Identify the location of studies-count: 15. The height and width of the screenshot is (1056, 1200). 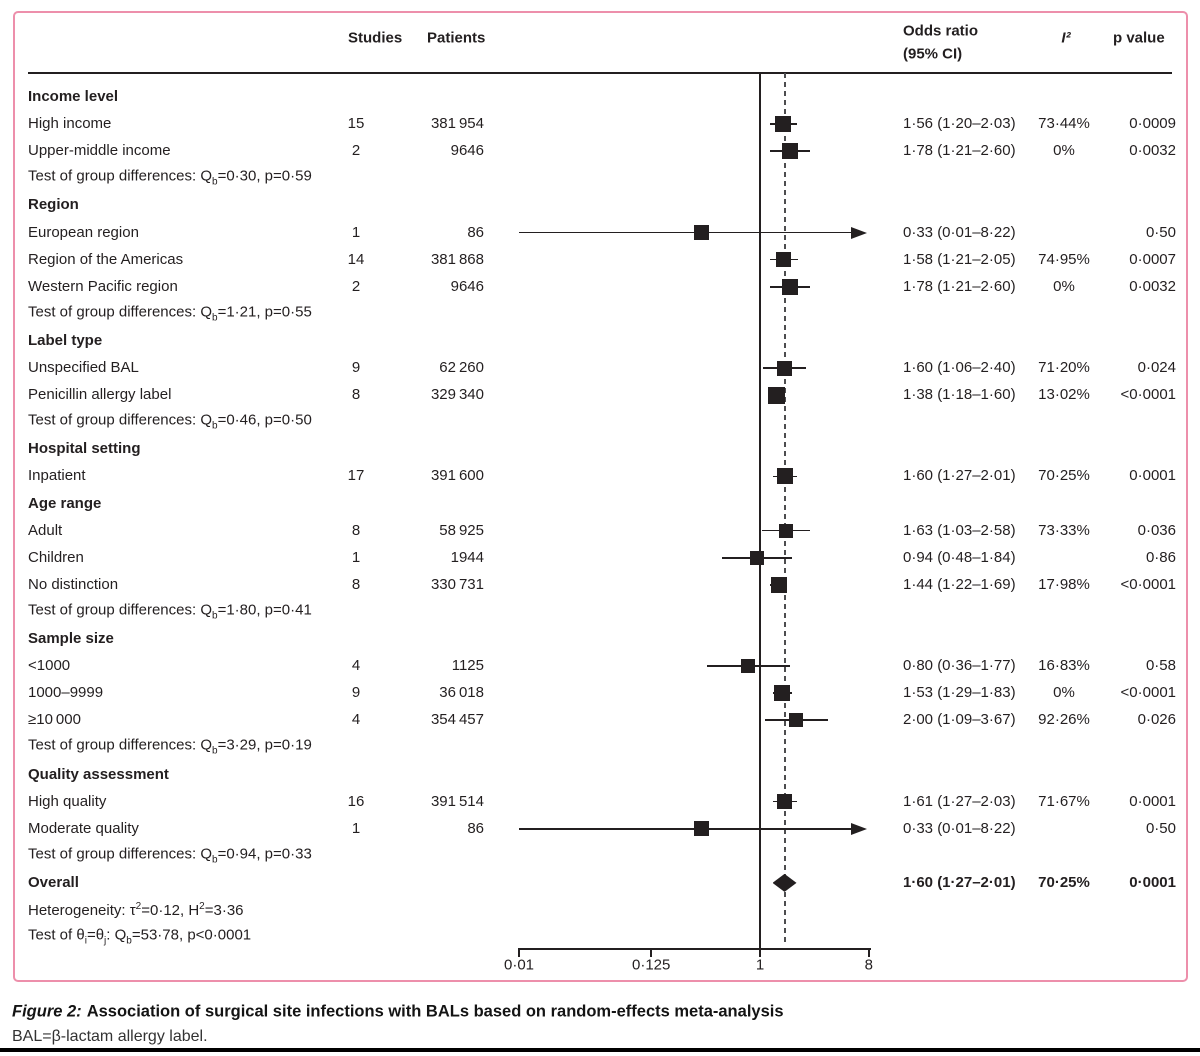
(356, 123).